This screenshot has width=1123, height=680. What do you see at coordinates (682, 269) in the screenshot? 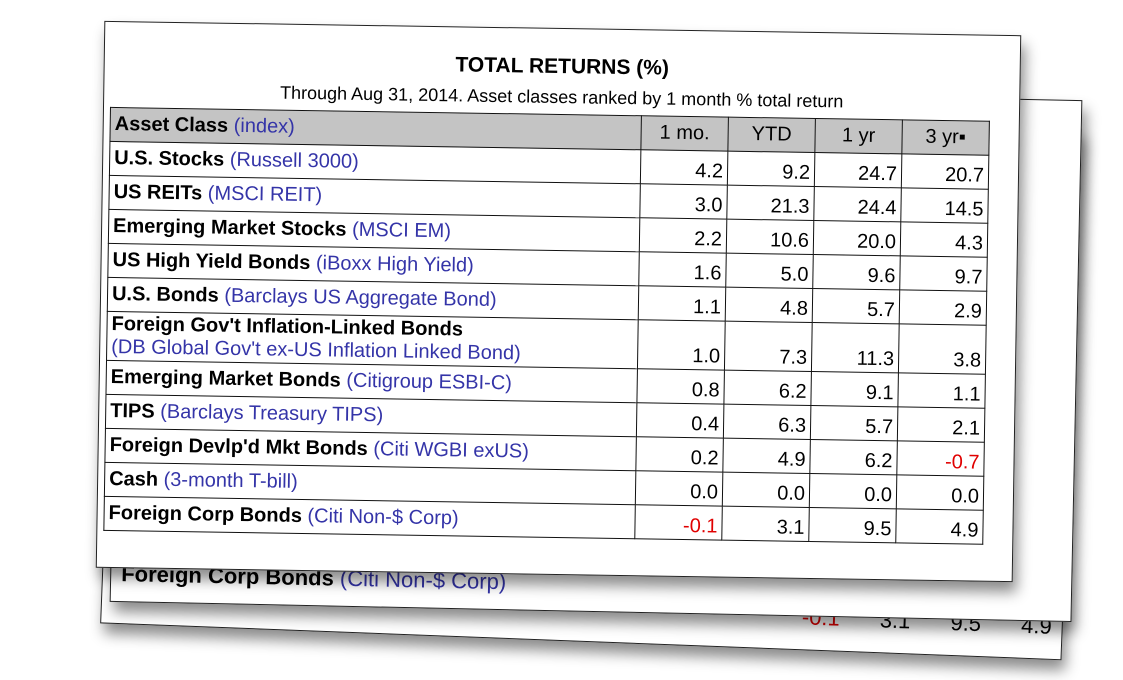
I see `value-cell: 1.6` at bounding box center [682, 269].